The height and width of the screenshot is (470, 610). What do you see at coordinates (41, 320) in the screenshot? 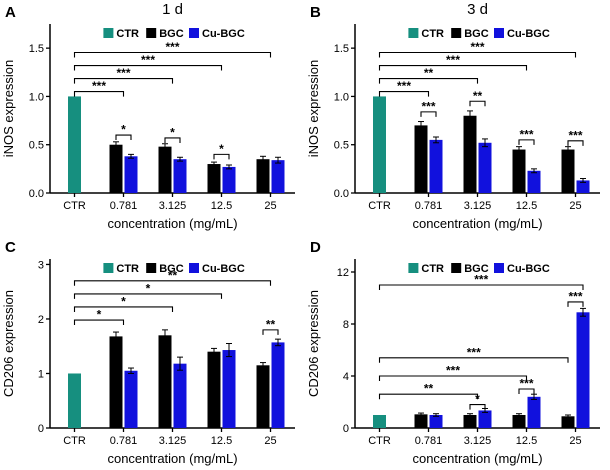
I see `y-tick-label: 2` at bounding box center [41, 320].